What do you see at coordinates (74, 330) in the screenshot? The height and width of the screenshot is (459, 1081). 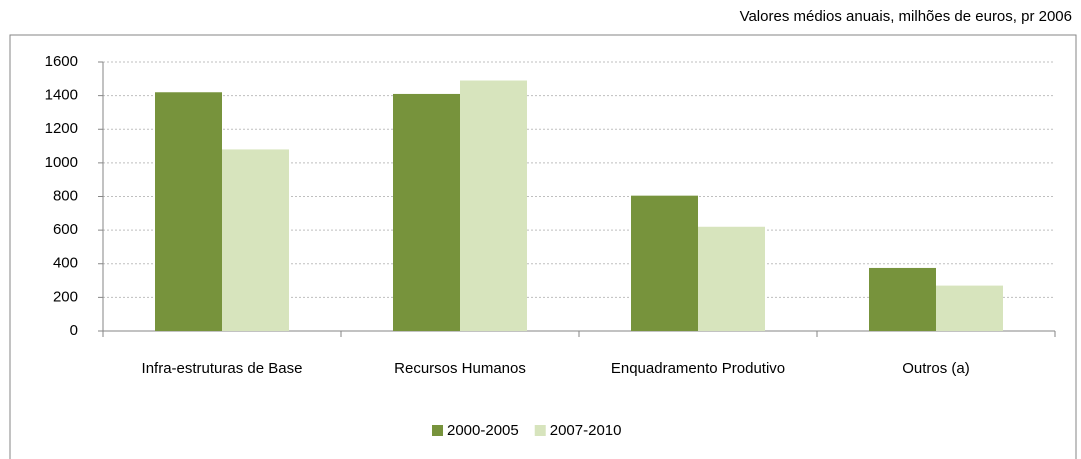 I see `y-tick-label: 0` at bounding box center [74, 330].